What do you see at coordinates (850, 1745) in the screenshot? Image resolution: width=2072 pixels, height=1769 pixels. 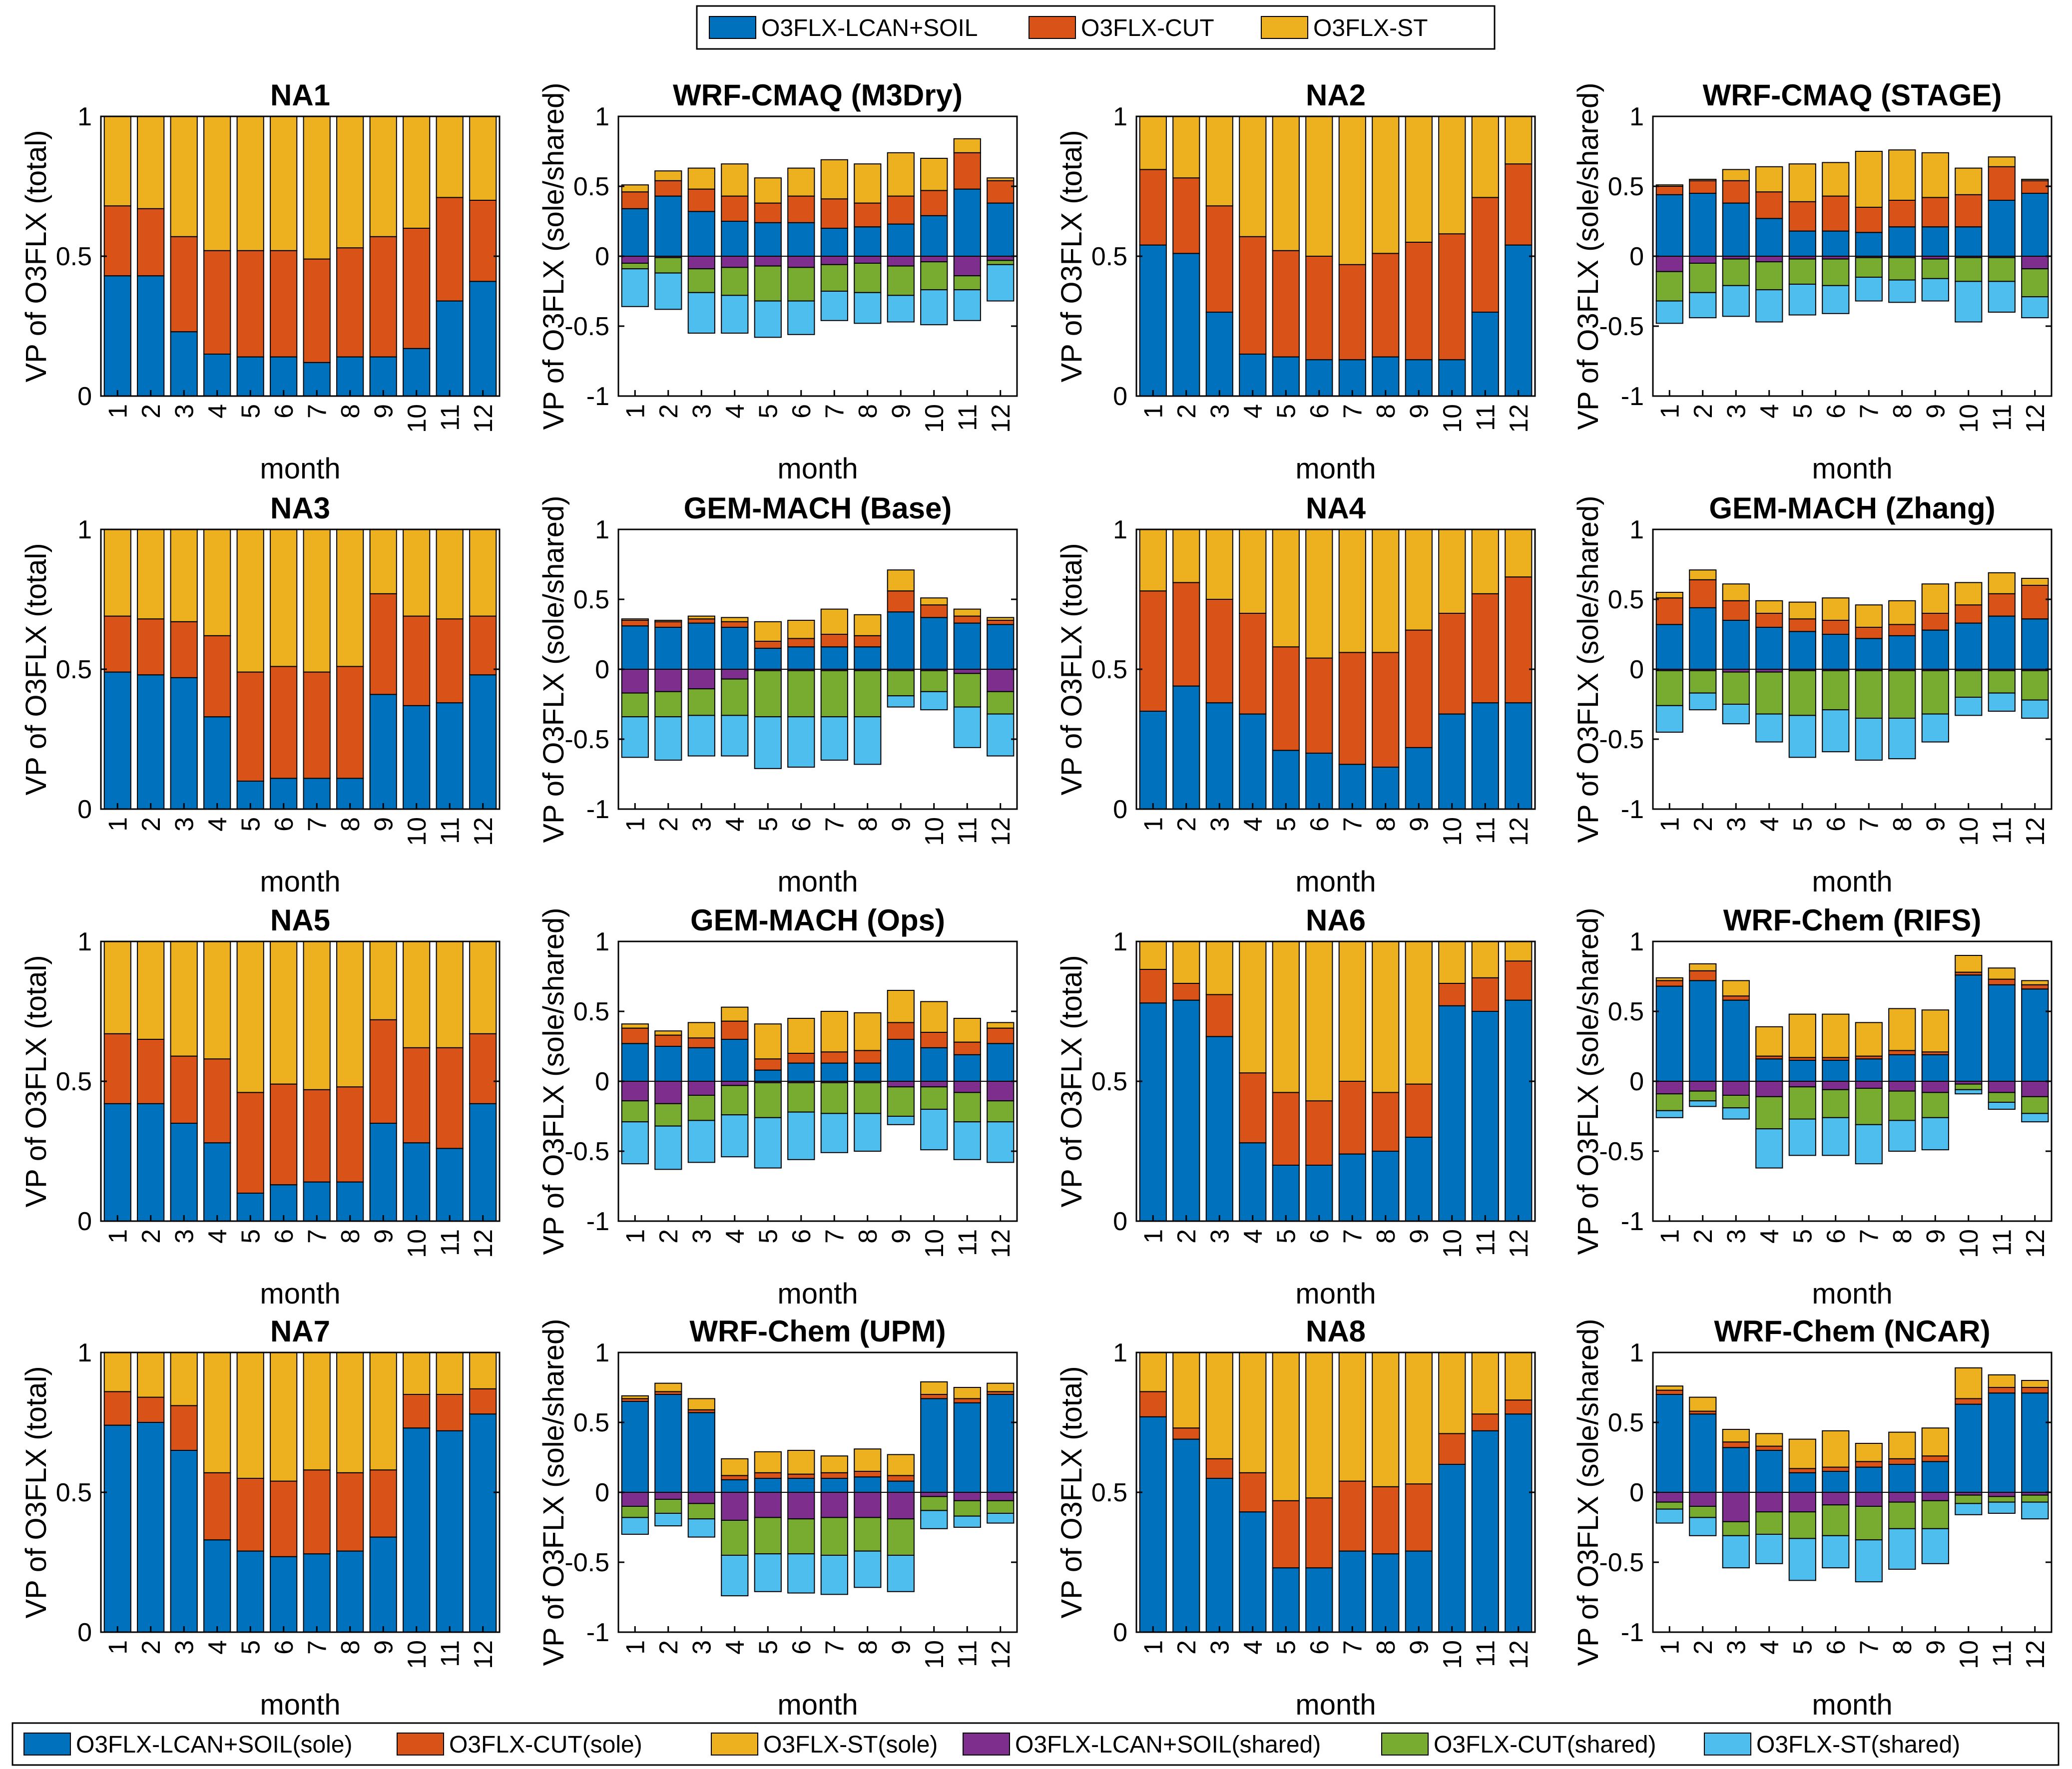 I see `legend-label-st-sole: O3FLX-ST(sole)` at bounding box center [850, 1745].